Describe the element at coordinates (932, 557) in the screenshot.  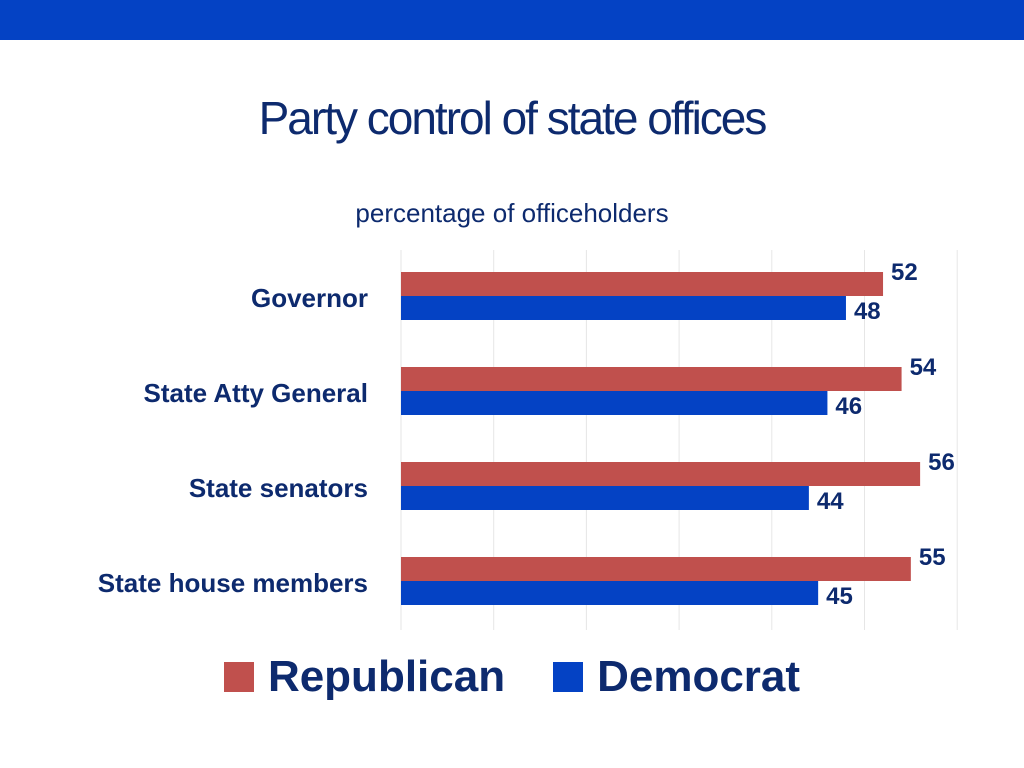
I see `value-label-republican-state-house-members: 55` at that location.